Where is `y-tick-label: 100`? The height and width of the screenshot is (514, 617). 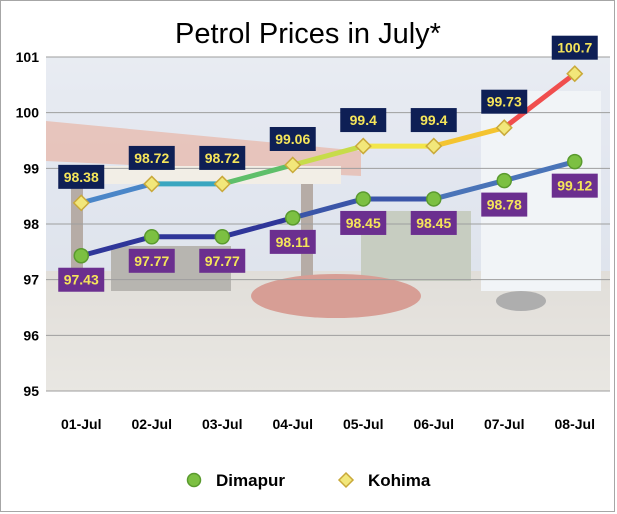
y-tick-label: 100 is located at coordinates (28, 113).